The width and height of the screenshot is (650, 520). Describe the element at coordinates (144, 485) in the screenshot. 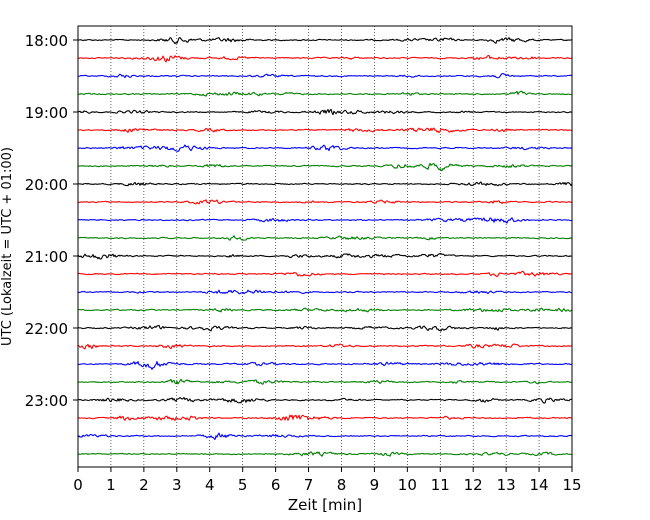

I see `x-tick-label-2: 2` at that location.